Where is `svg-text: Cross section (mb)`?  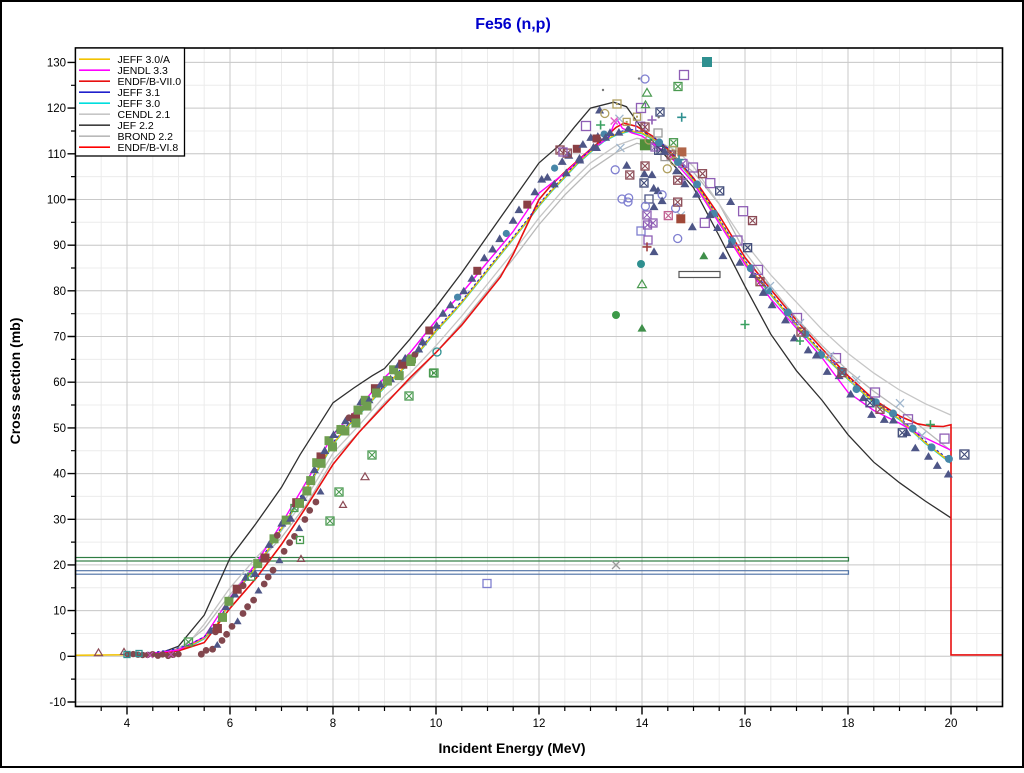
svg-text: Cross section (mb) is located at coordinates (15, 381).